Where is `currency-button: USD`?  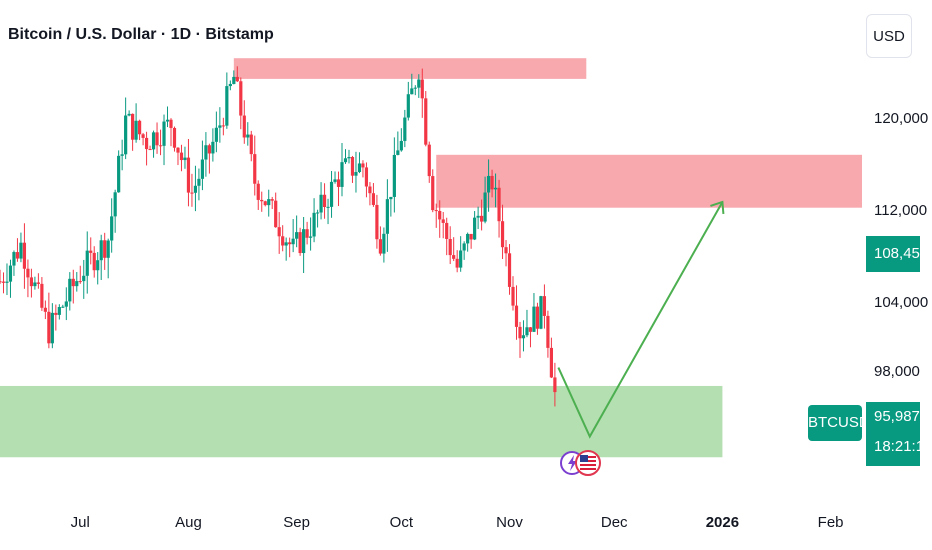
currency-button: USD is located at coordinates (889, 36).